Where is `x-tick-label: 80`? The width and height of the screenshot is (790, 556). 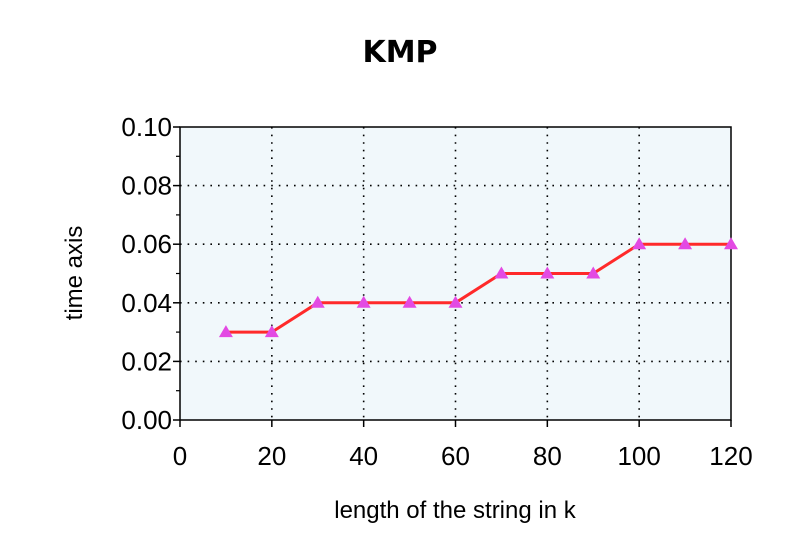 x-tick-label: 80 is located at coordinates (547, 456).